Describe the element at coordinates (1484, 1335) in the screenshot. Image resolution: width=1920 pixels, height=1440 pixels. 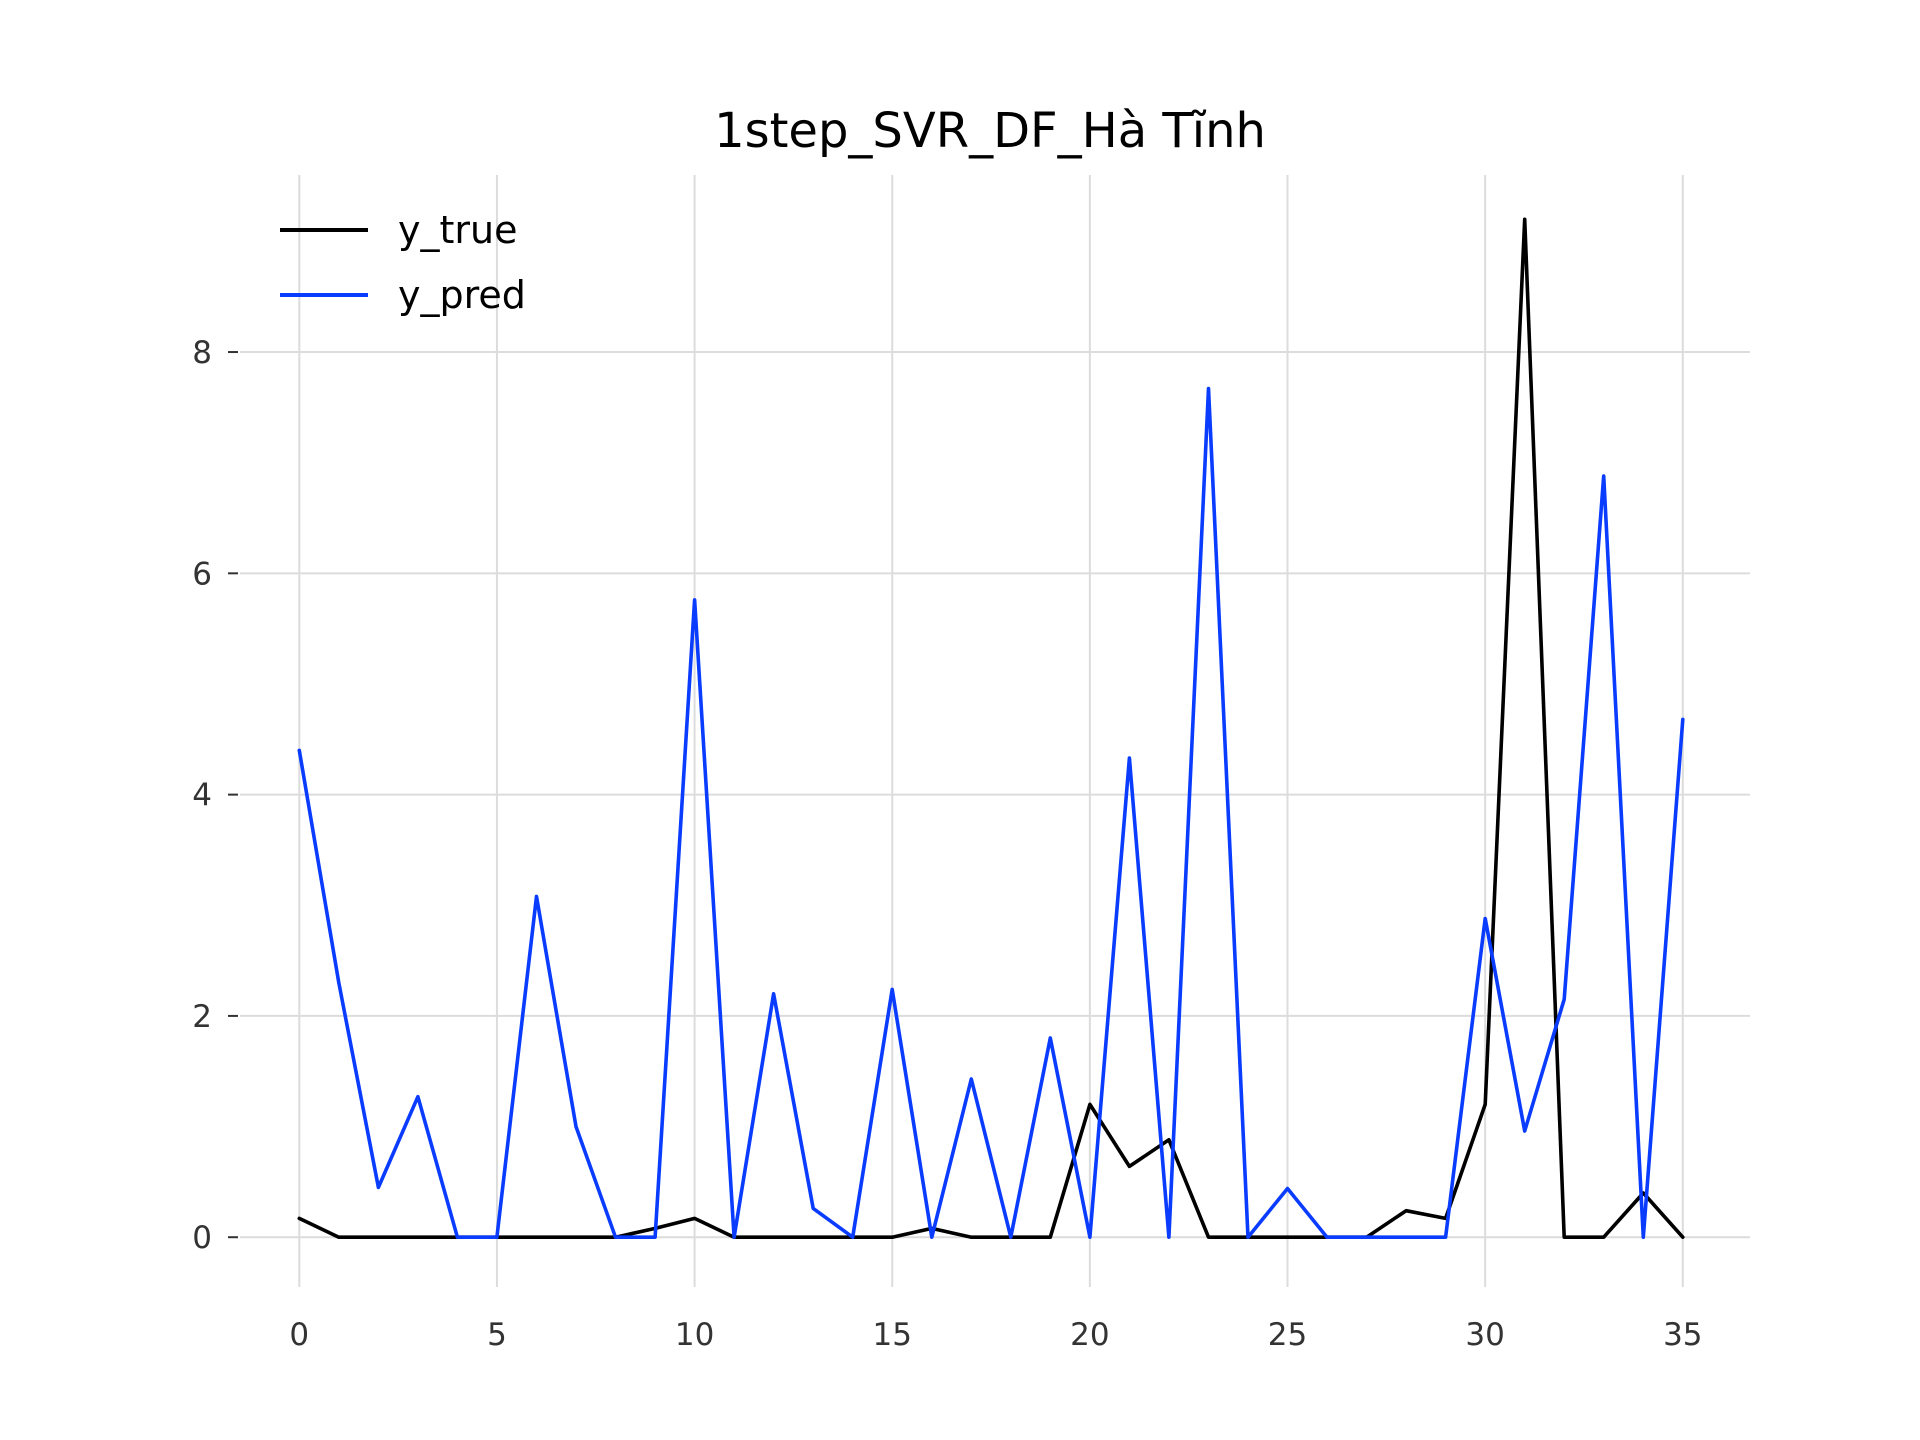
I see `x-tick-label-30: 30` at that location.